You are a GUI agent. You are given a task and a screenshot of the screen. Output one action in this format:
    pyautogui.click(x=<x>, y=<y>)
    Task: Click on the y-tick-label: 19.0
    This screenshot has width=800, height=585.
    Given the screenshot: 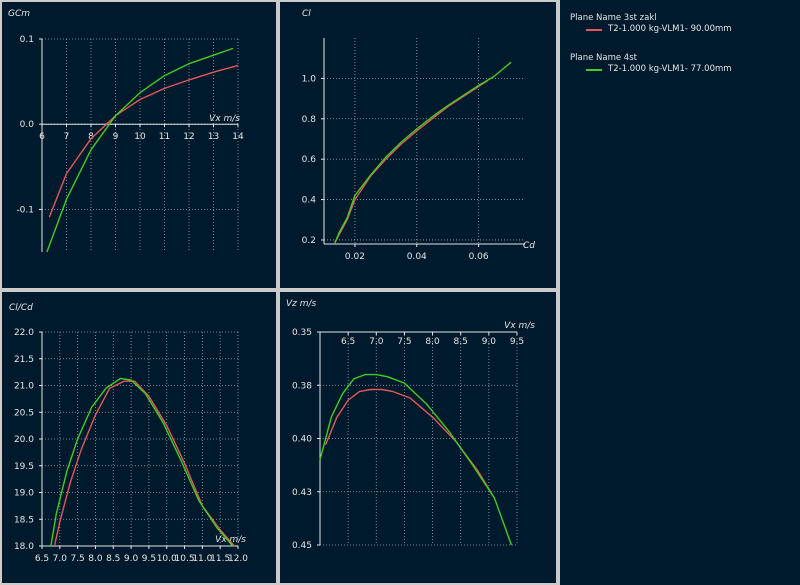 What is the action you would take?
    pyautogui.click(x=24, y=494)
    